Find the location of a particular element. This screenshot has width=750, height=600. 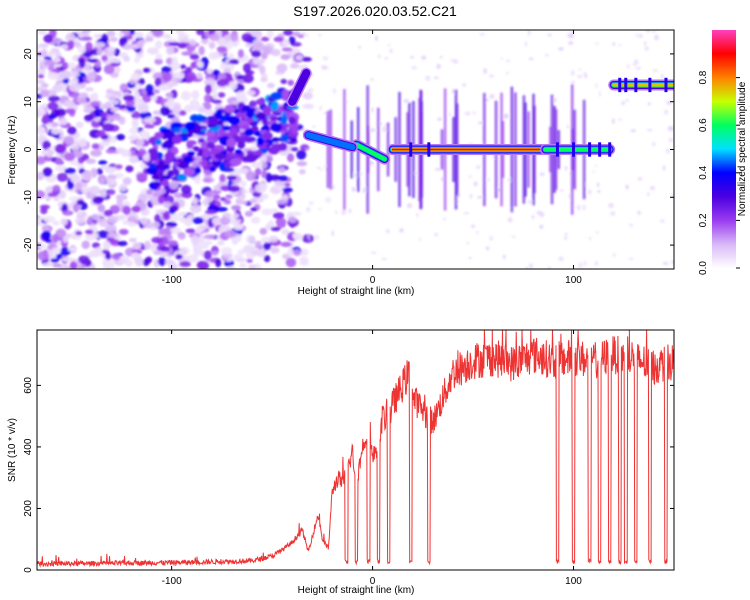

colorbar-ticks: 0.0 0.2 0.4 0.6 0.8 is located at coordinates (719, 172).